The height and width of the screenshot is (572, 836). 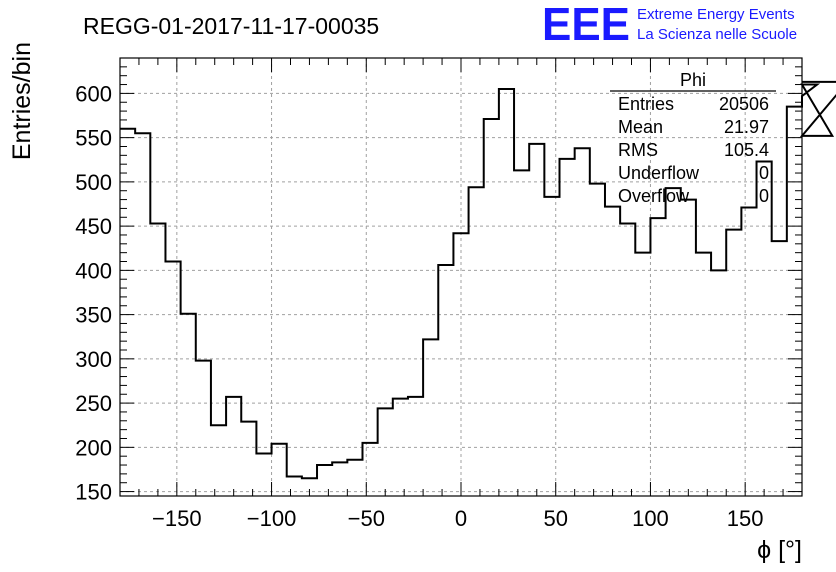 I want to click on x-tick-label: 100, so click(x=650, y=518).